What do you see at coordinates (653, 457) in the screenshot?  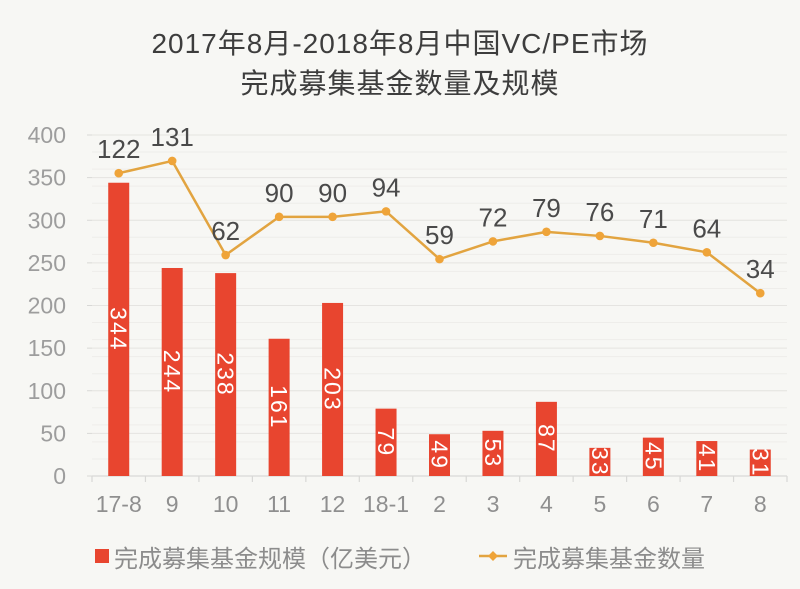 I see `svg-text: 45` at bounding box center [653, 457].